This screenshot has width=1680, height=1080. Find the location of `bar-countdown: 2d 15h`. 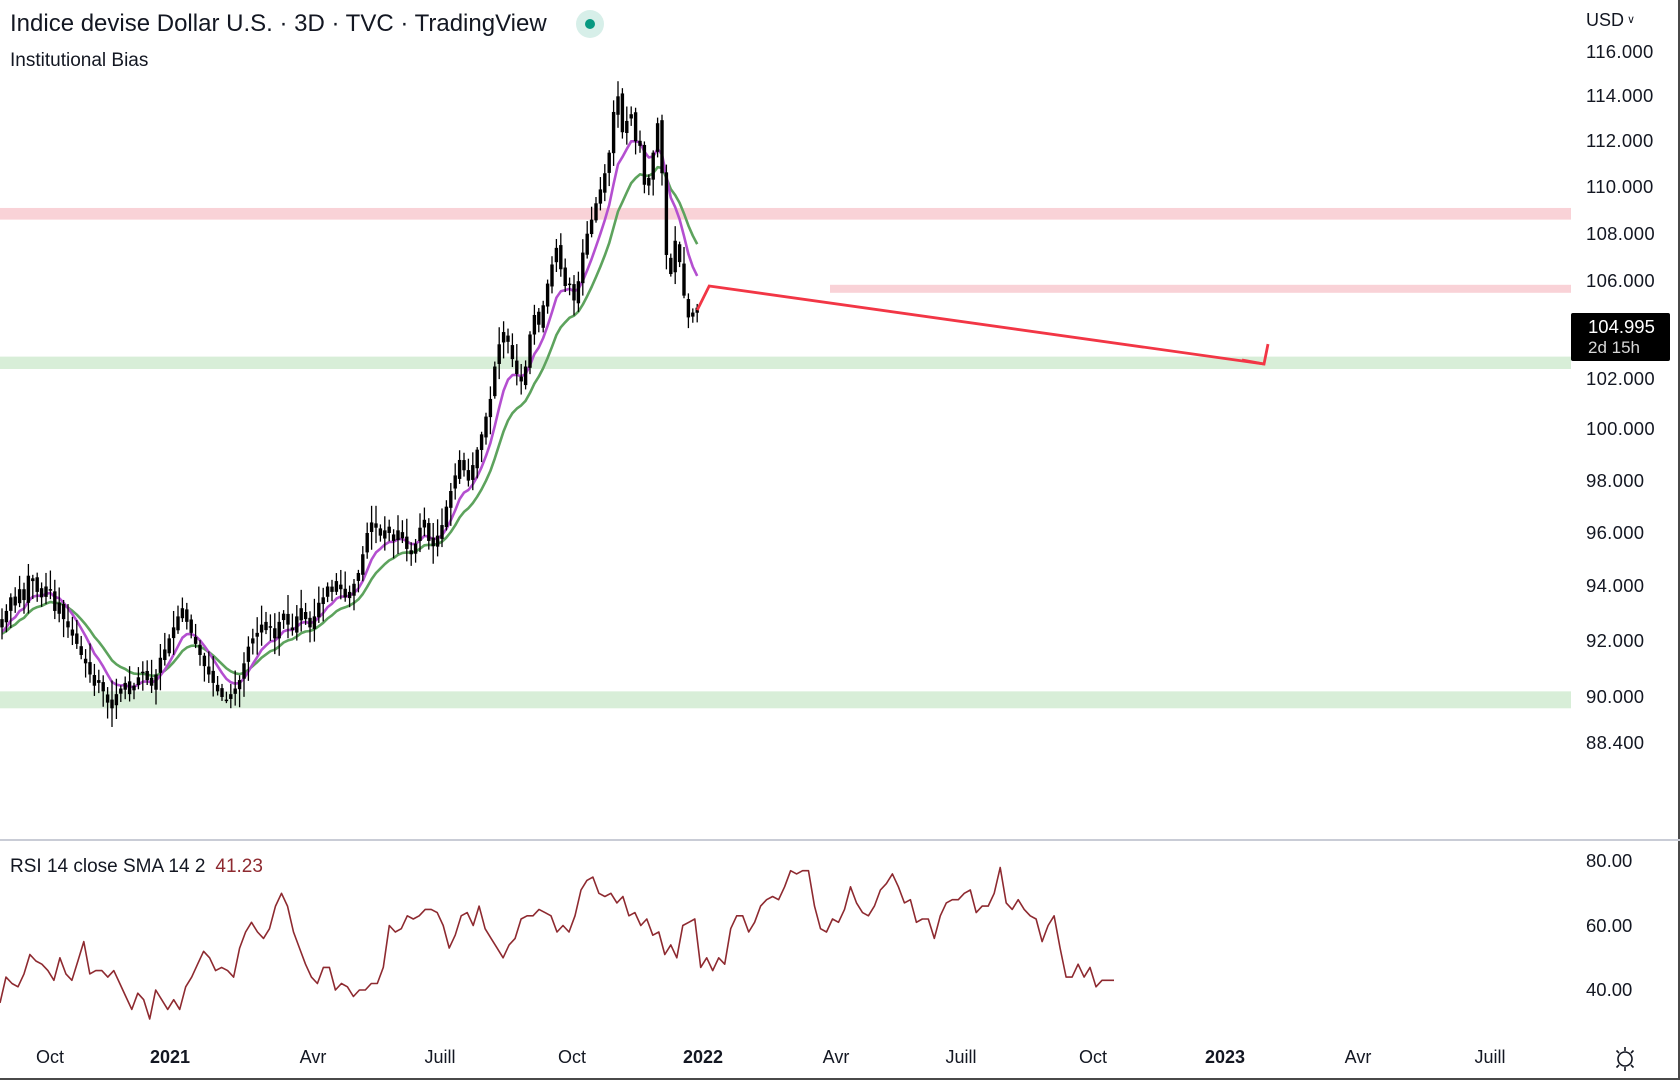

bar-countdown: 2d 15h is located at coordinates (1614, 347).